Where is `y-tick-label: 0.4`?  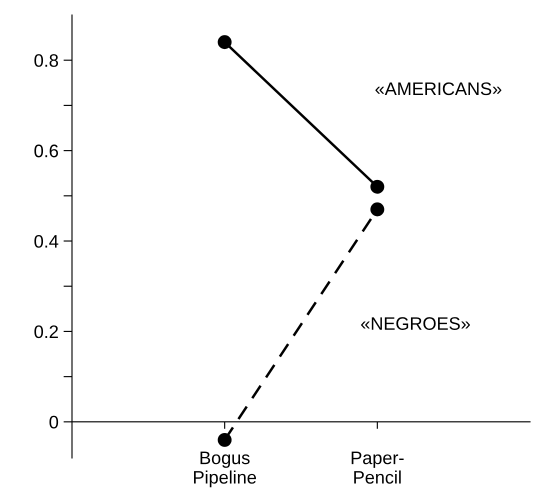
y-tick-label: 0.4 is located at coordinates (46, 241).